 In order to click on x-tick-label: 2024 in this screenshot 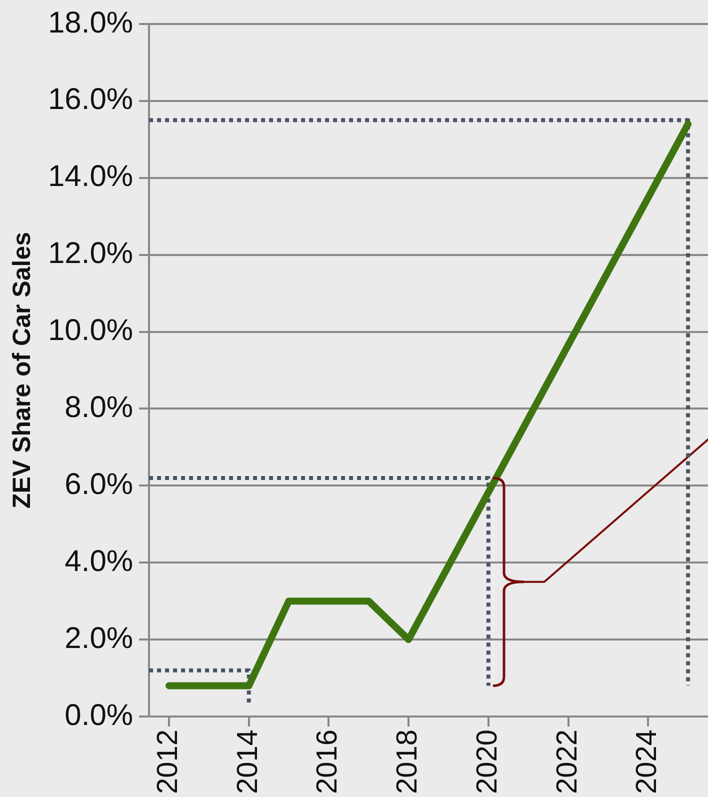, I will do `click(647, 761)`.